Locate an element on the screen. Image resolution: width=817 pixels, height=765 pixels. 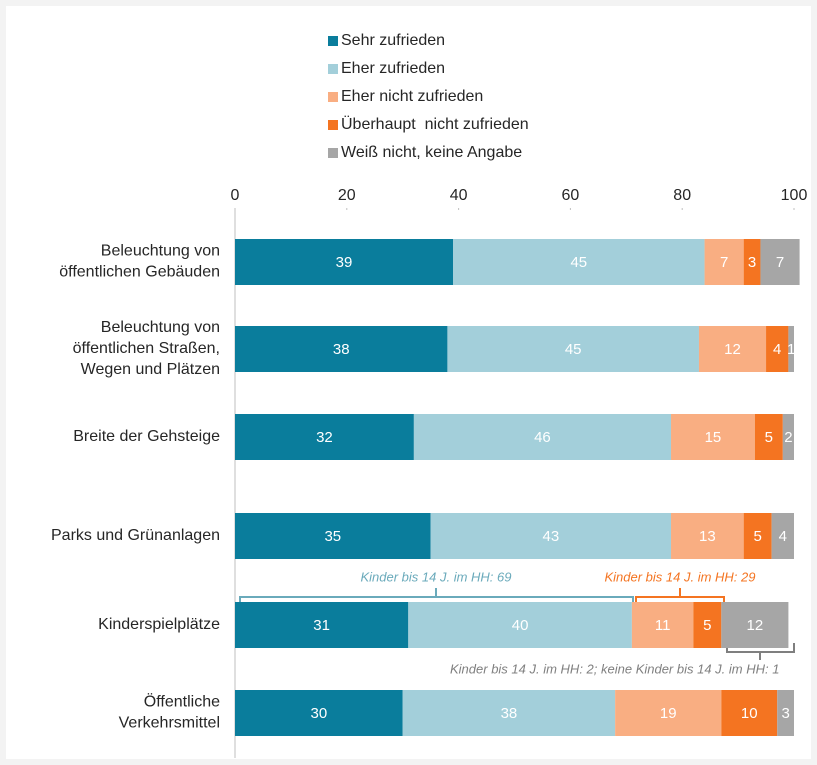
data-label: 30 is located at coordinates (319, 713).